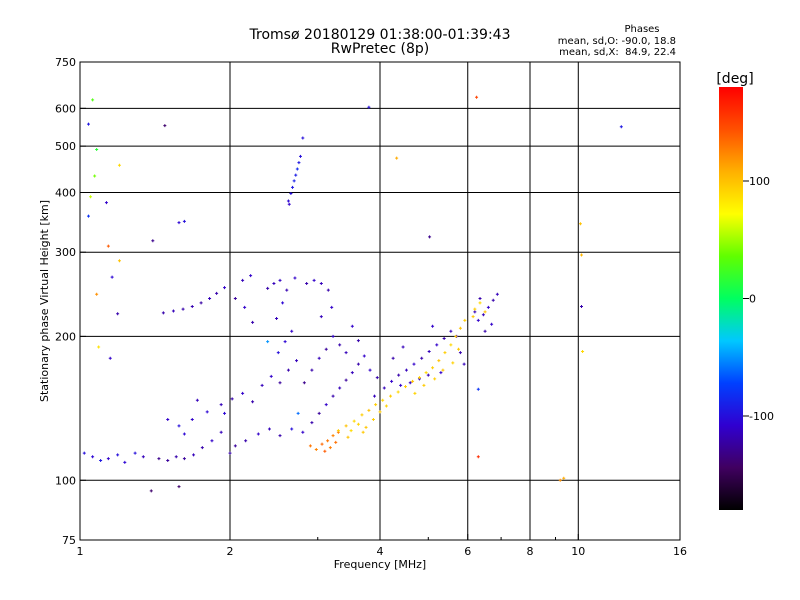  What do you see at coordinates (530, 551) in the screenshot?
I see `x-tick-label: 8` at bounding box center [530, 551].